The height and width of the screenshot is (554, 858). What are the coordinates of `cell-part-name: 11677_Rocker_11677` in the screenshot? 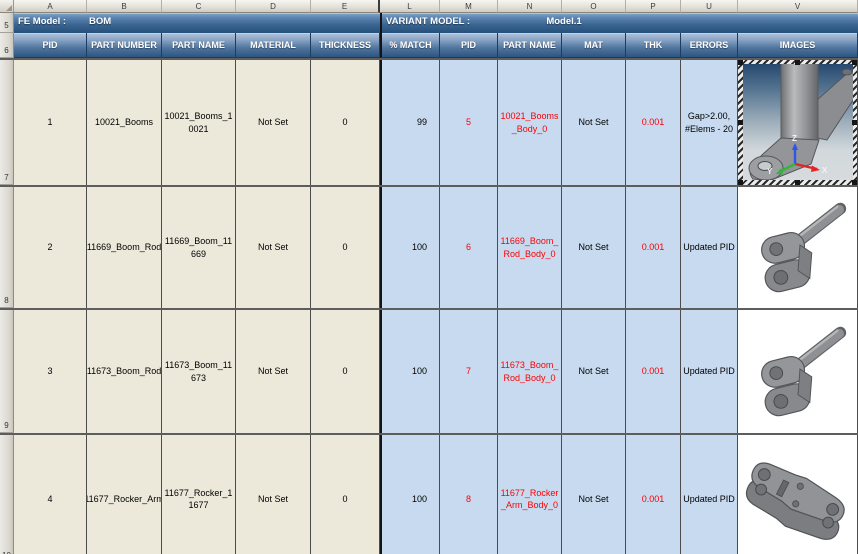 It's located at (199, 494).